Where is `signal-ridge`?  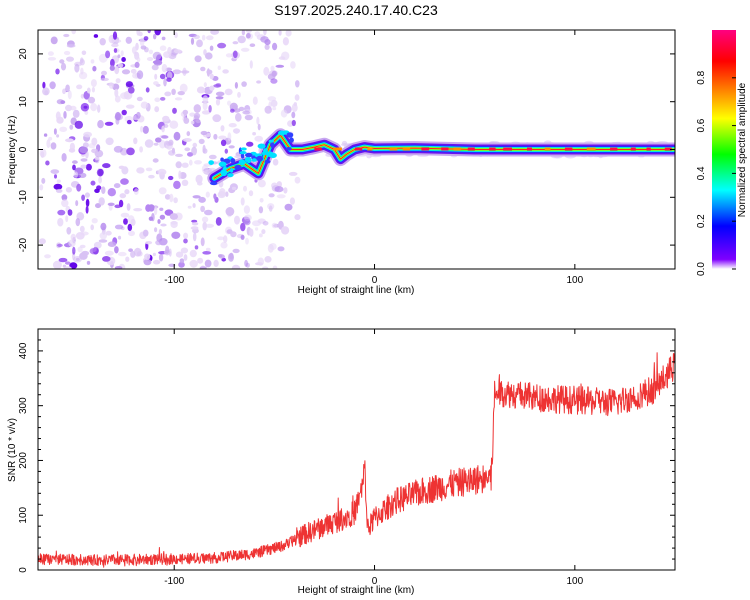
signal-ridge is located at coordinates (441, 157).